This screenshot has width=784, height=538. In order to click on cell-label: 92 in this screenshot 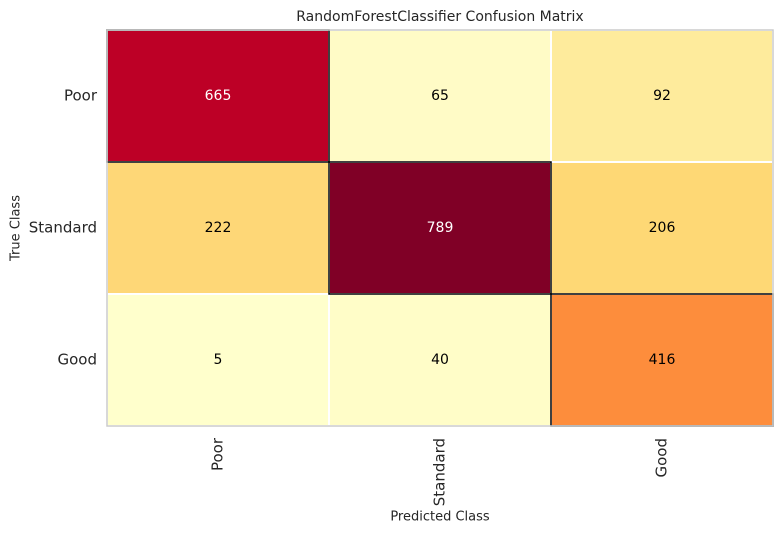, I will do `click(662, 96)`.